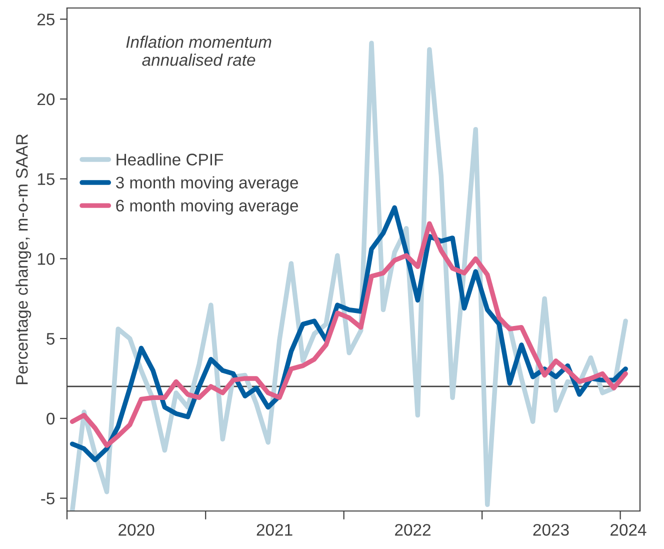 Image resolution: width=664 pixels, height=549 pixels. What do you see at coordinates (46, 179) in the screenshot?
I see `y-tick-label: 15` at bounding box center [46, 179].